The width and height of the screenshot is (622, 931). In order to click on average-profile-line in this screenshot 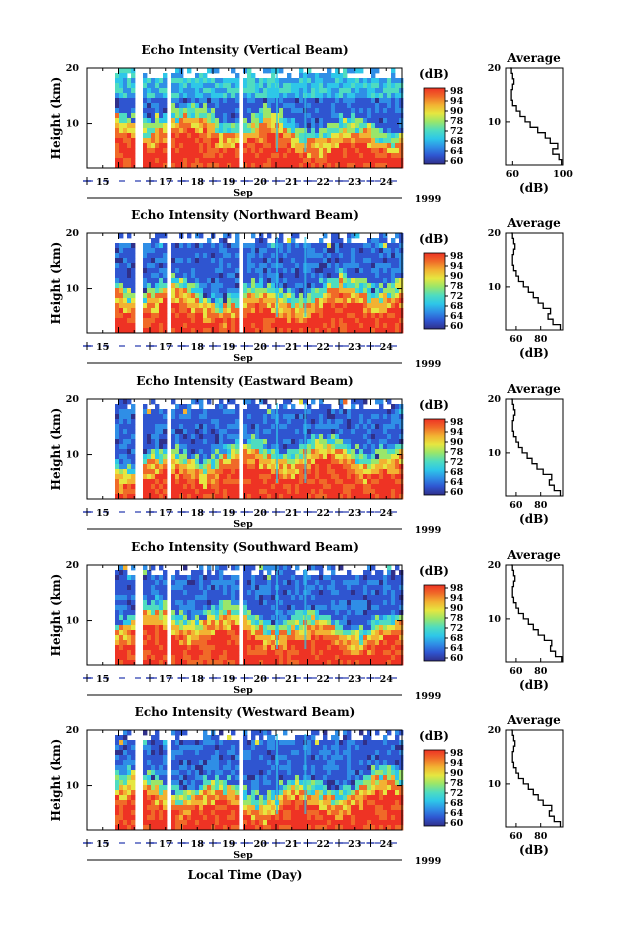, I will do `click(536, 778)`.